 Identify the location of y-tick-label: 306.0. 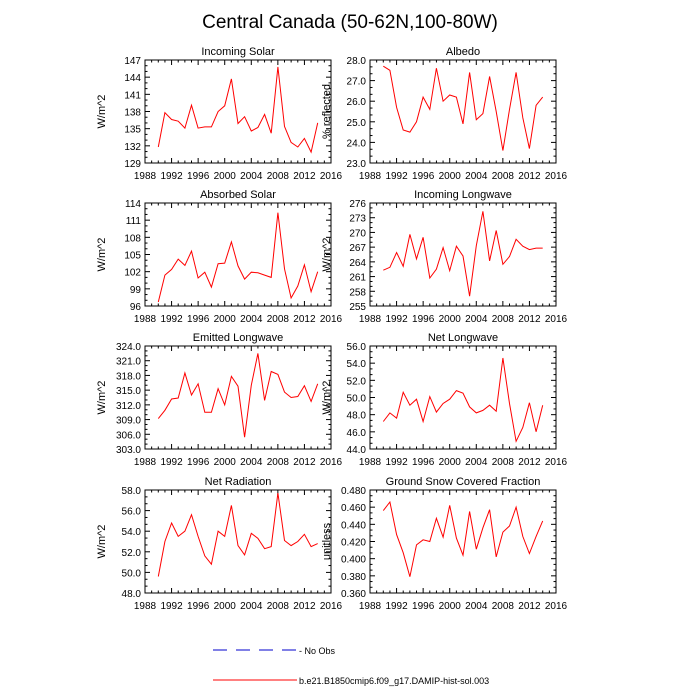
(128, 435).